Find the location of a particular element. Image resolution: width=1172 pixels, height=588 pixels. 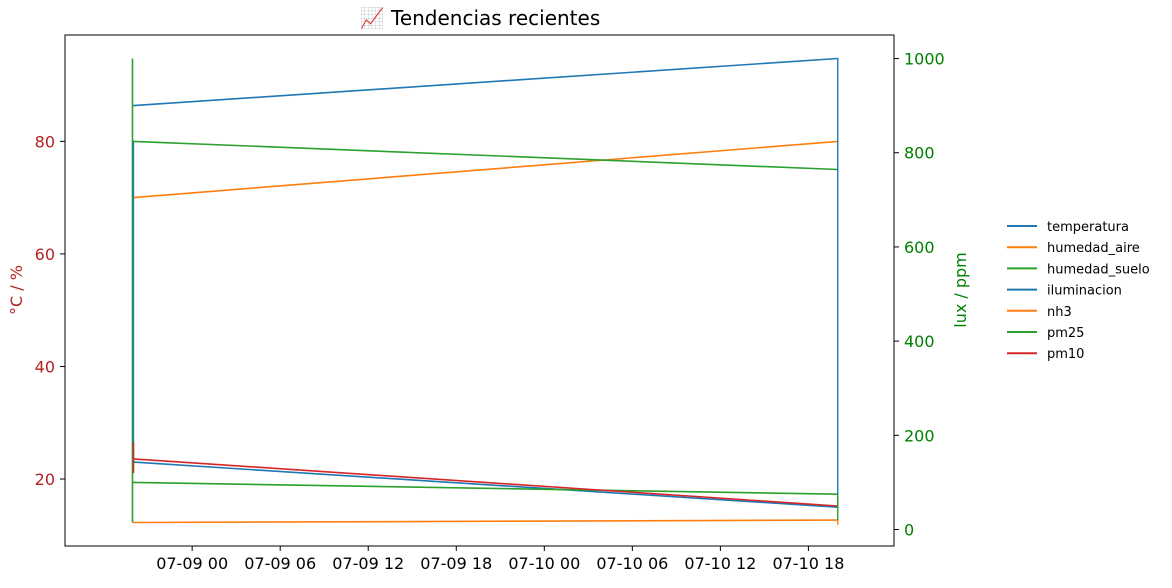

chart-title: 📈 Tendencias recientes is located at coordinates (480, 18).